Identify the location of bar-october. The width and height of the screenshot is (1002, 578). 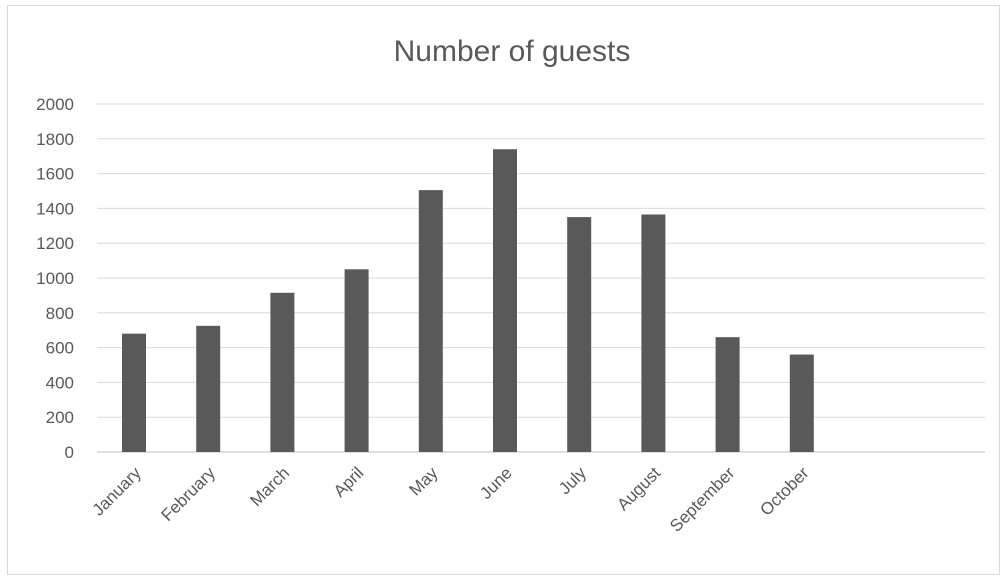
(801, 403).